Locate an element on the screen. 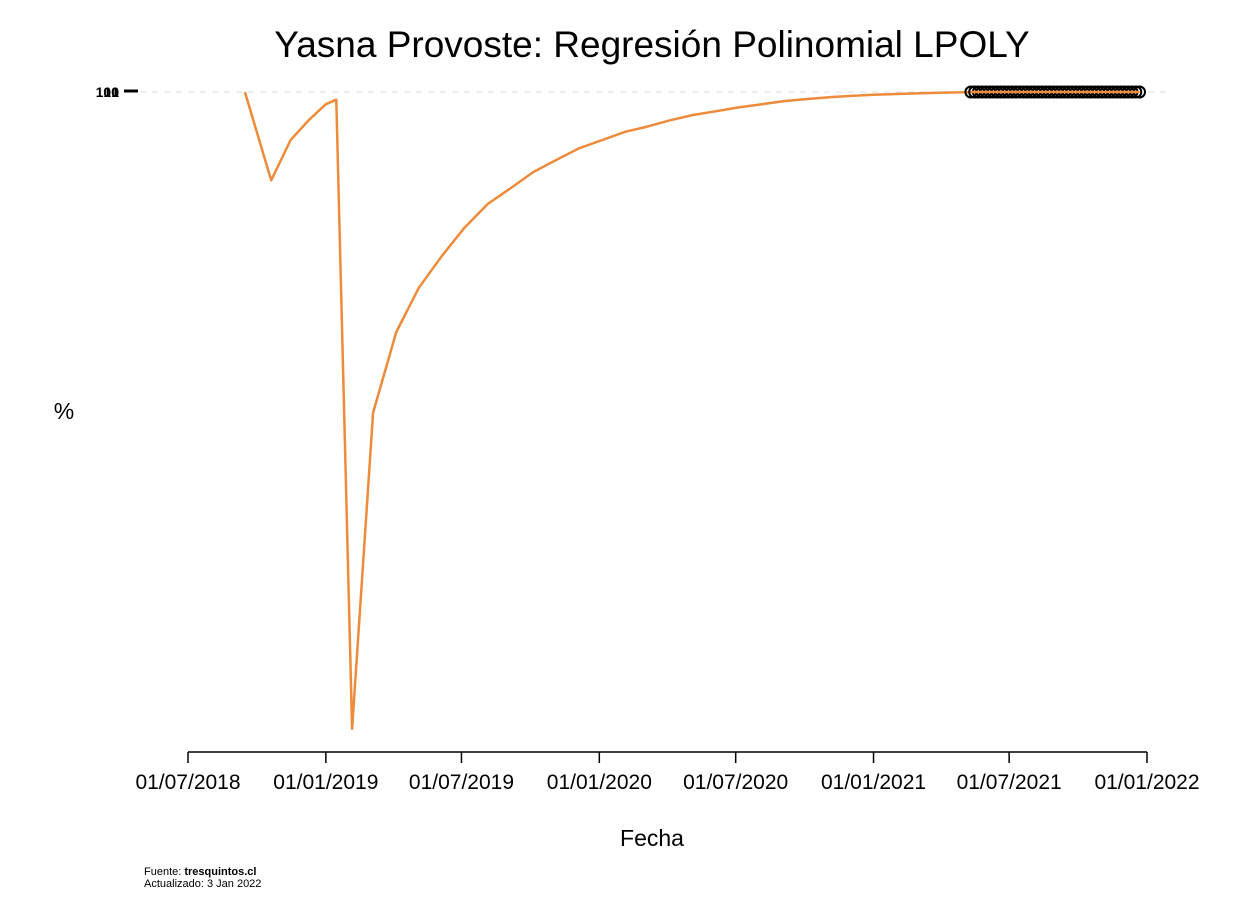 The height and width of the screenshot is (916, 1260). y-tick-label: 1 is located at coordinates (115, 92).